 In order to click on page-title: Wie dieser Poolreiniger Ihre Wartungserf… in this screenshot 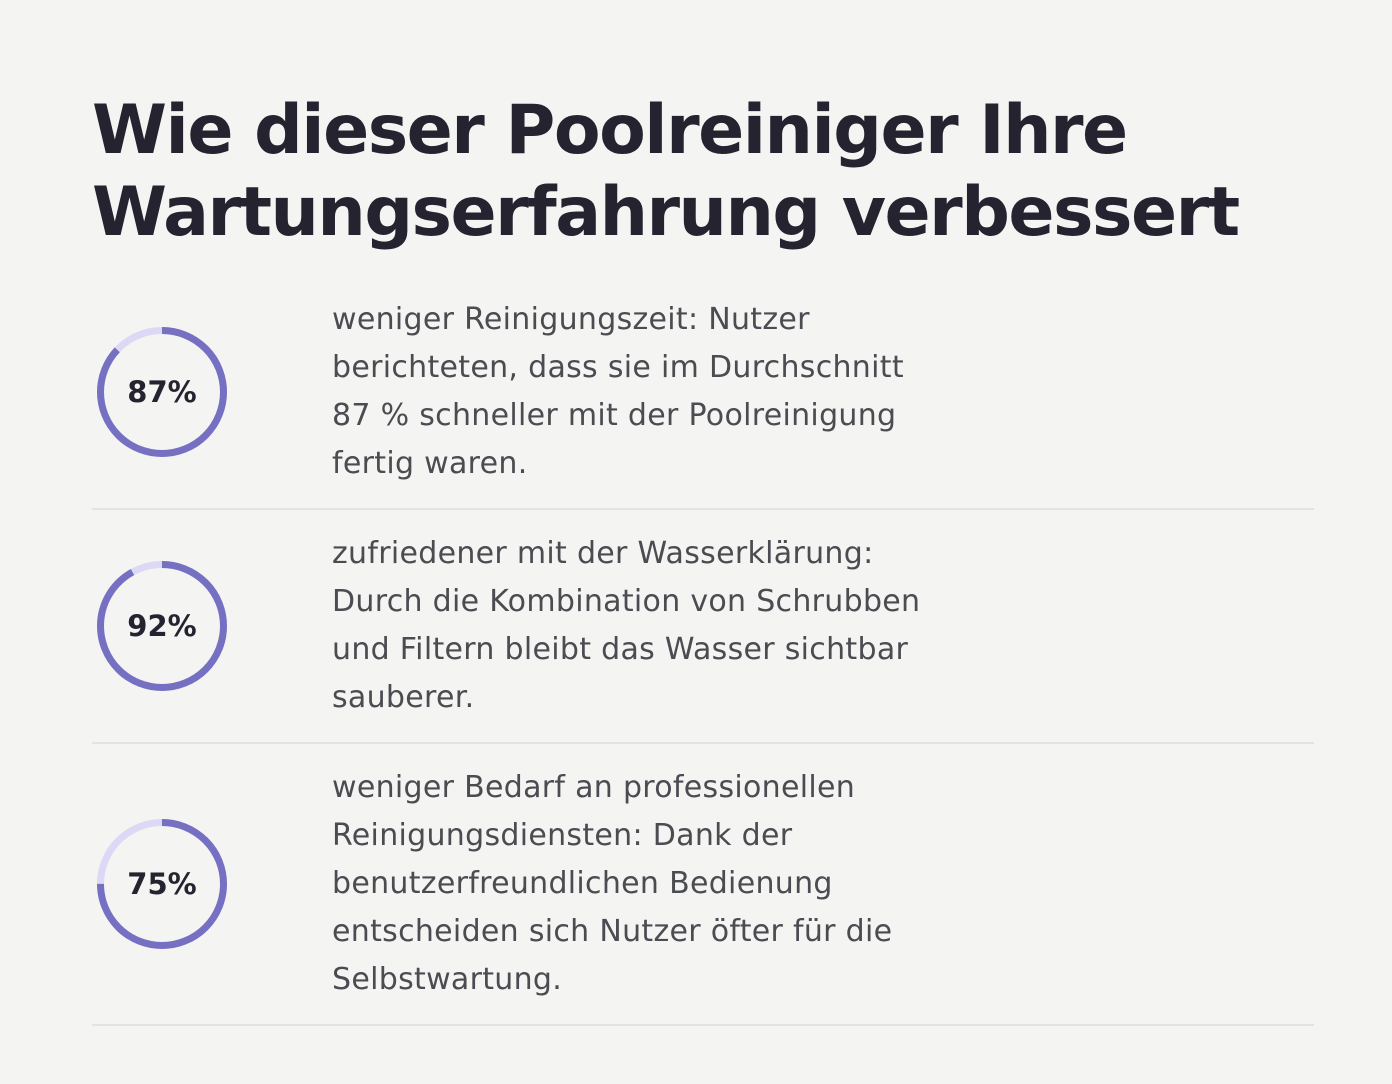, I will do `click(666, 171)`.